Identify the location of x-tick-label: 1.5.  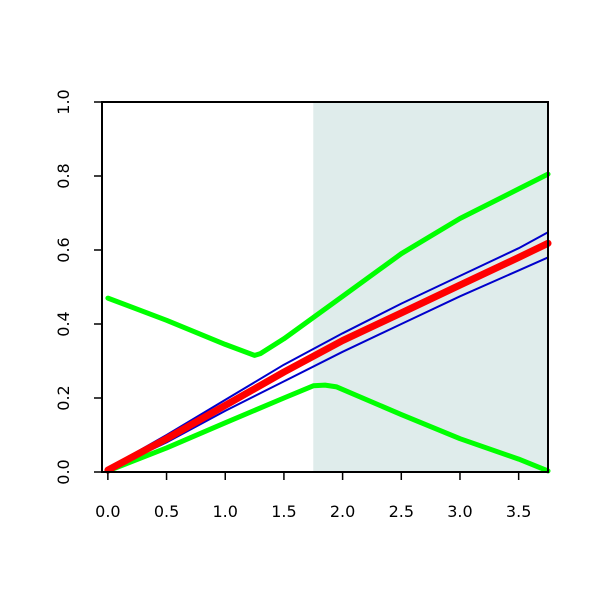
(283, 511).